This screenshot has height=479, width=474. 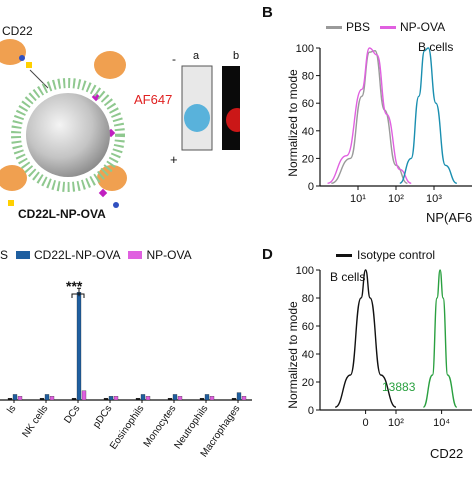 What do you see at coordinates (358, 27) in the screenshot?
I see `legend-pbs-label: PBS` at bounding box center [358, 27].